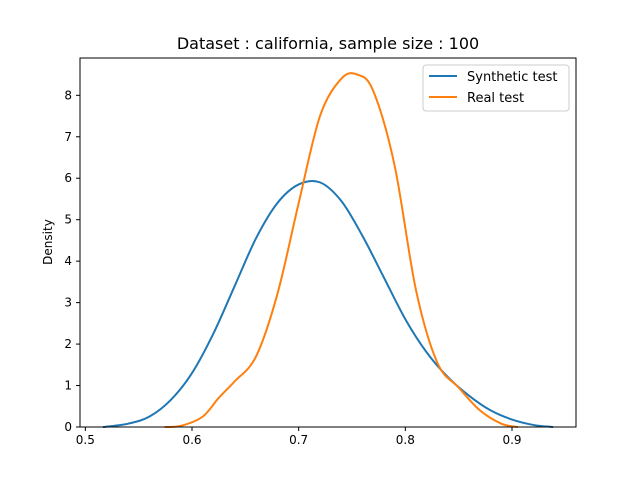 This screenshot has height=480, width=640. I want to click on y-tick-label: 4, so click(68, 261).